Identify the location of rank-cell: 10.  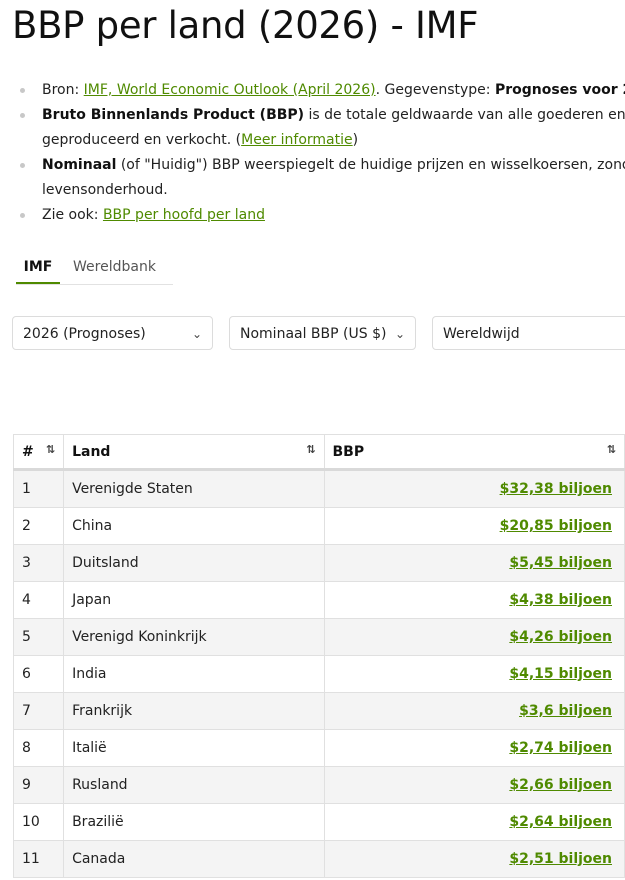
(38, 822).